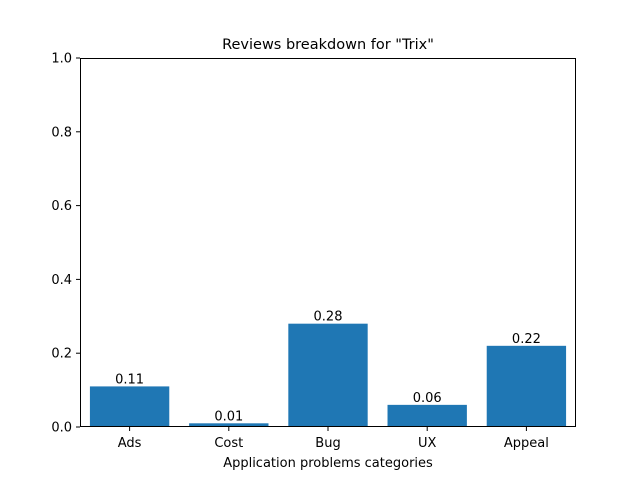 The height and width of the screenshot is (480, 640). What do you see at coordinates (61, 354) in the screenshot?
I see `y-tick-label: 0.2` at bounding box center [61, 354].